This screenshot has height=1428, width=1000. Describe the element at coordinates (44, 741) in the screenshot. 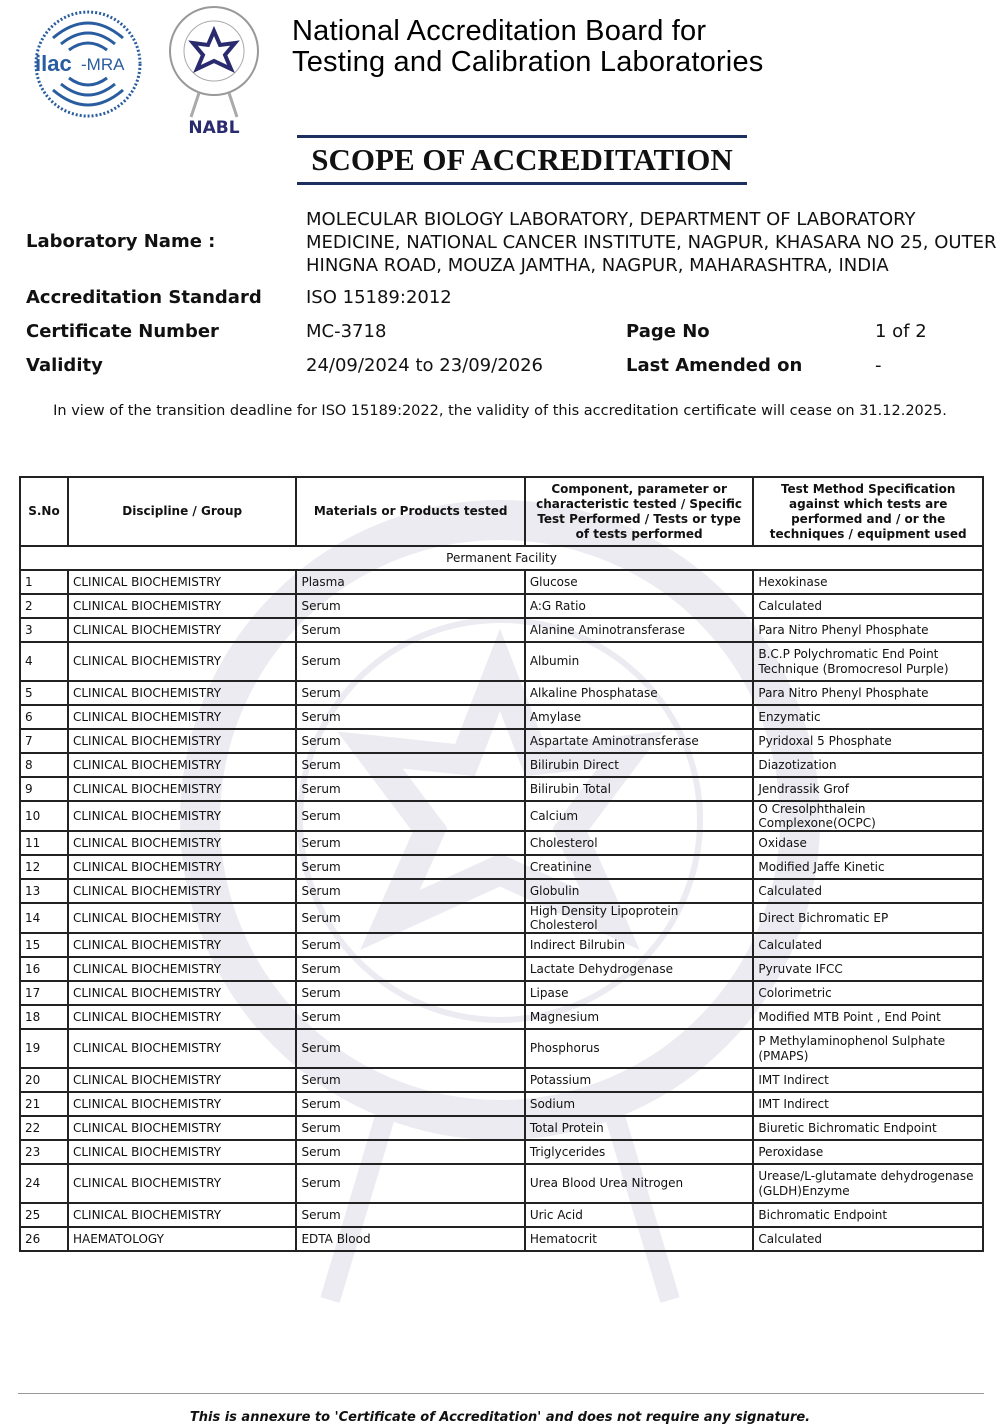

I see `cell-sno: 7` at that location.